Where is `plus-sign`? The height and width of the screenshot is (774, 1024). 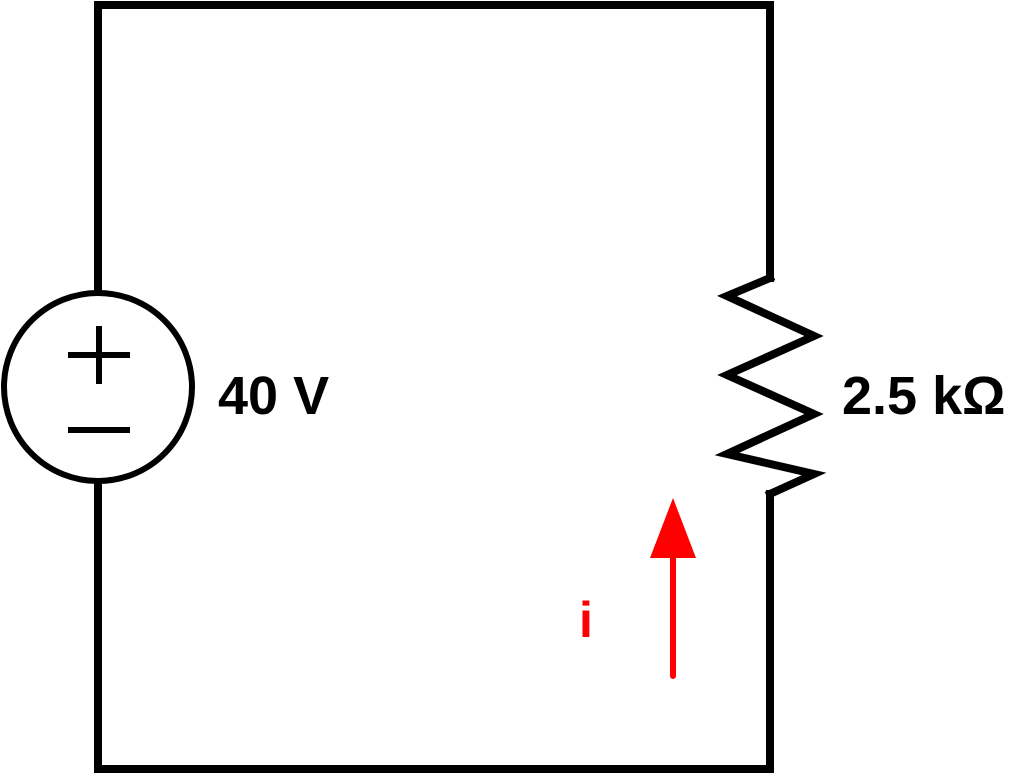 plus-sign is located at coordinates (99, 355).